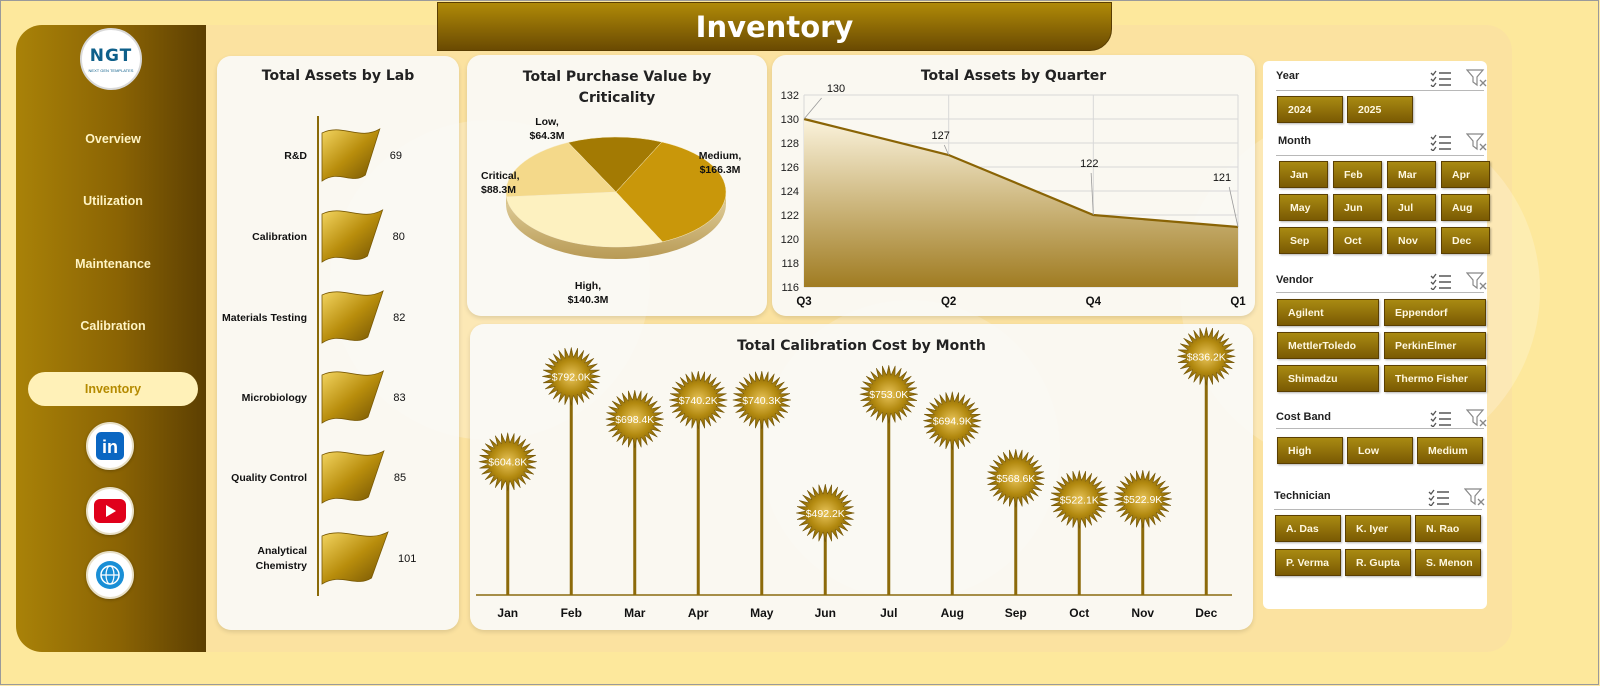 This screenshot has height=686, width=1600. Describe the element at coordinates (507, 613) in the screenshot. I see `month-tick-label: Jan` at that location.